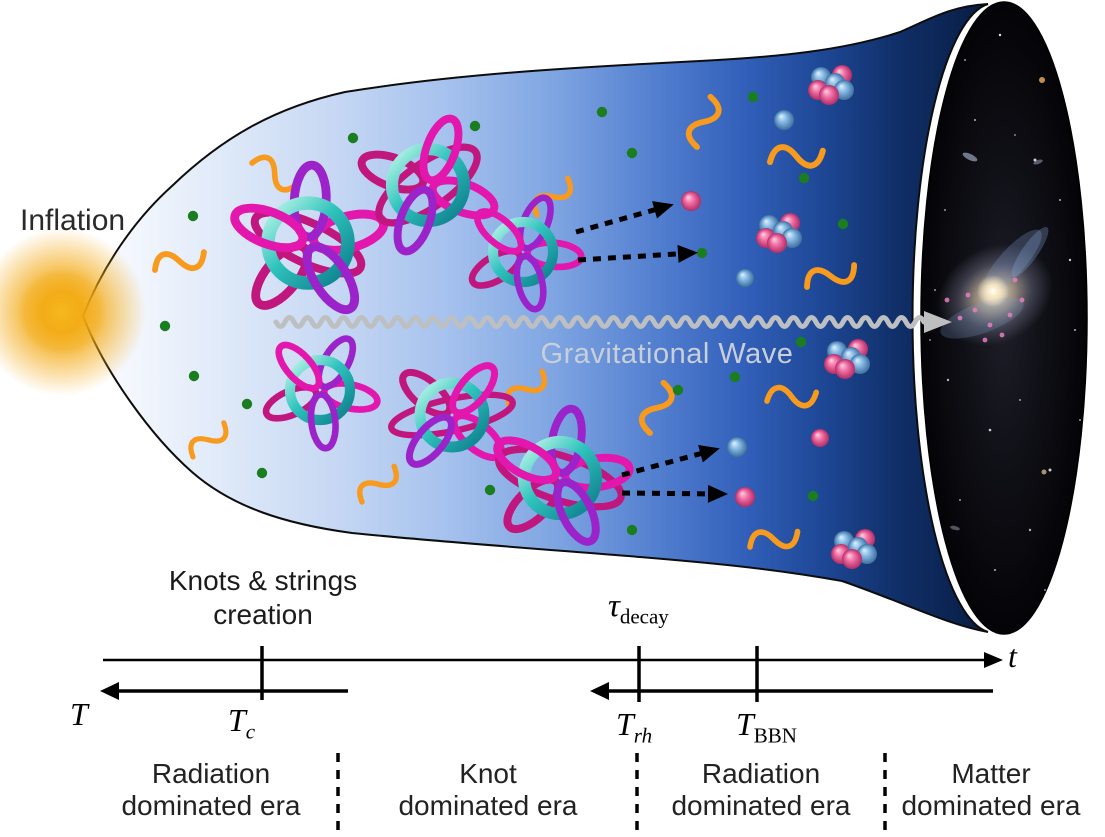 The width and height of the screenshot is (1105, 837). I want to click on knots-creation-line2: creation, so click(263, 614).